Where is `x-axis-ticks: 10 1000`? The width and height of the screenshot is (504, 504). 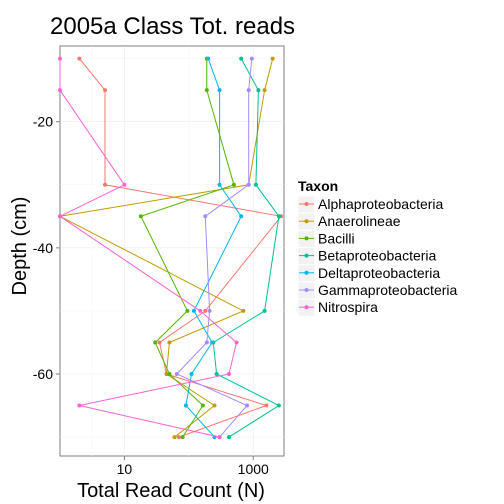
x-axis-ticks: 10 1000 is located at coordinates (193, 466).